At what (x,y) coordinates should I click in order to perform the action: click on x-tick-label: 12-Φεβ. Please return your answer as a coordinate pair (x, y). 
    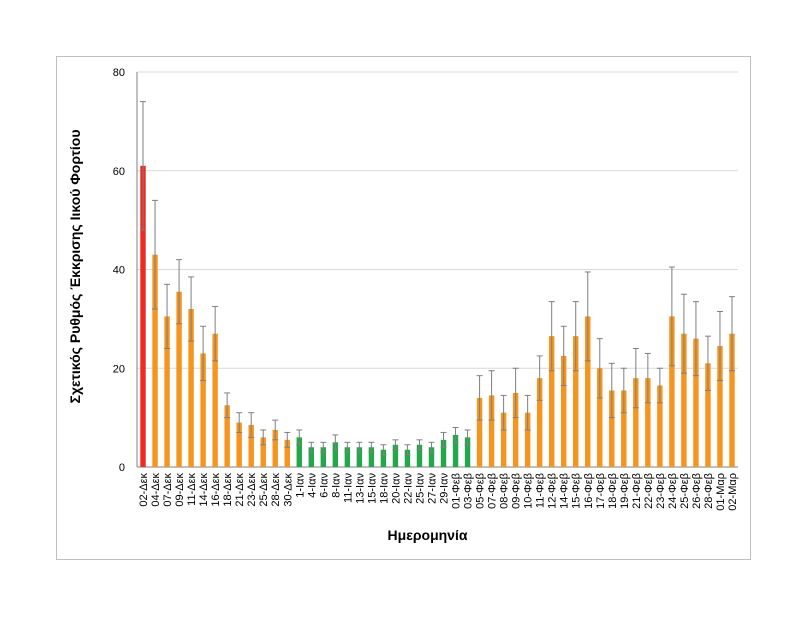
    Looking at the image, I should click on (553, 491).